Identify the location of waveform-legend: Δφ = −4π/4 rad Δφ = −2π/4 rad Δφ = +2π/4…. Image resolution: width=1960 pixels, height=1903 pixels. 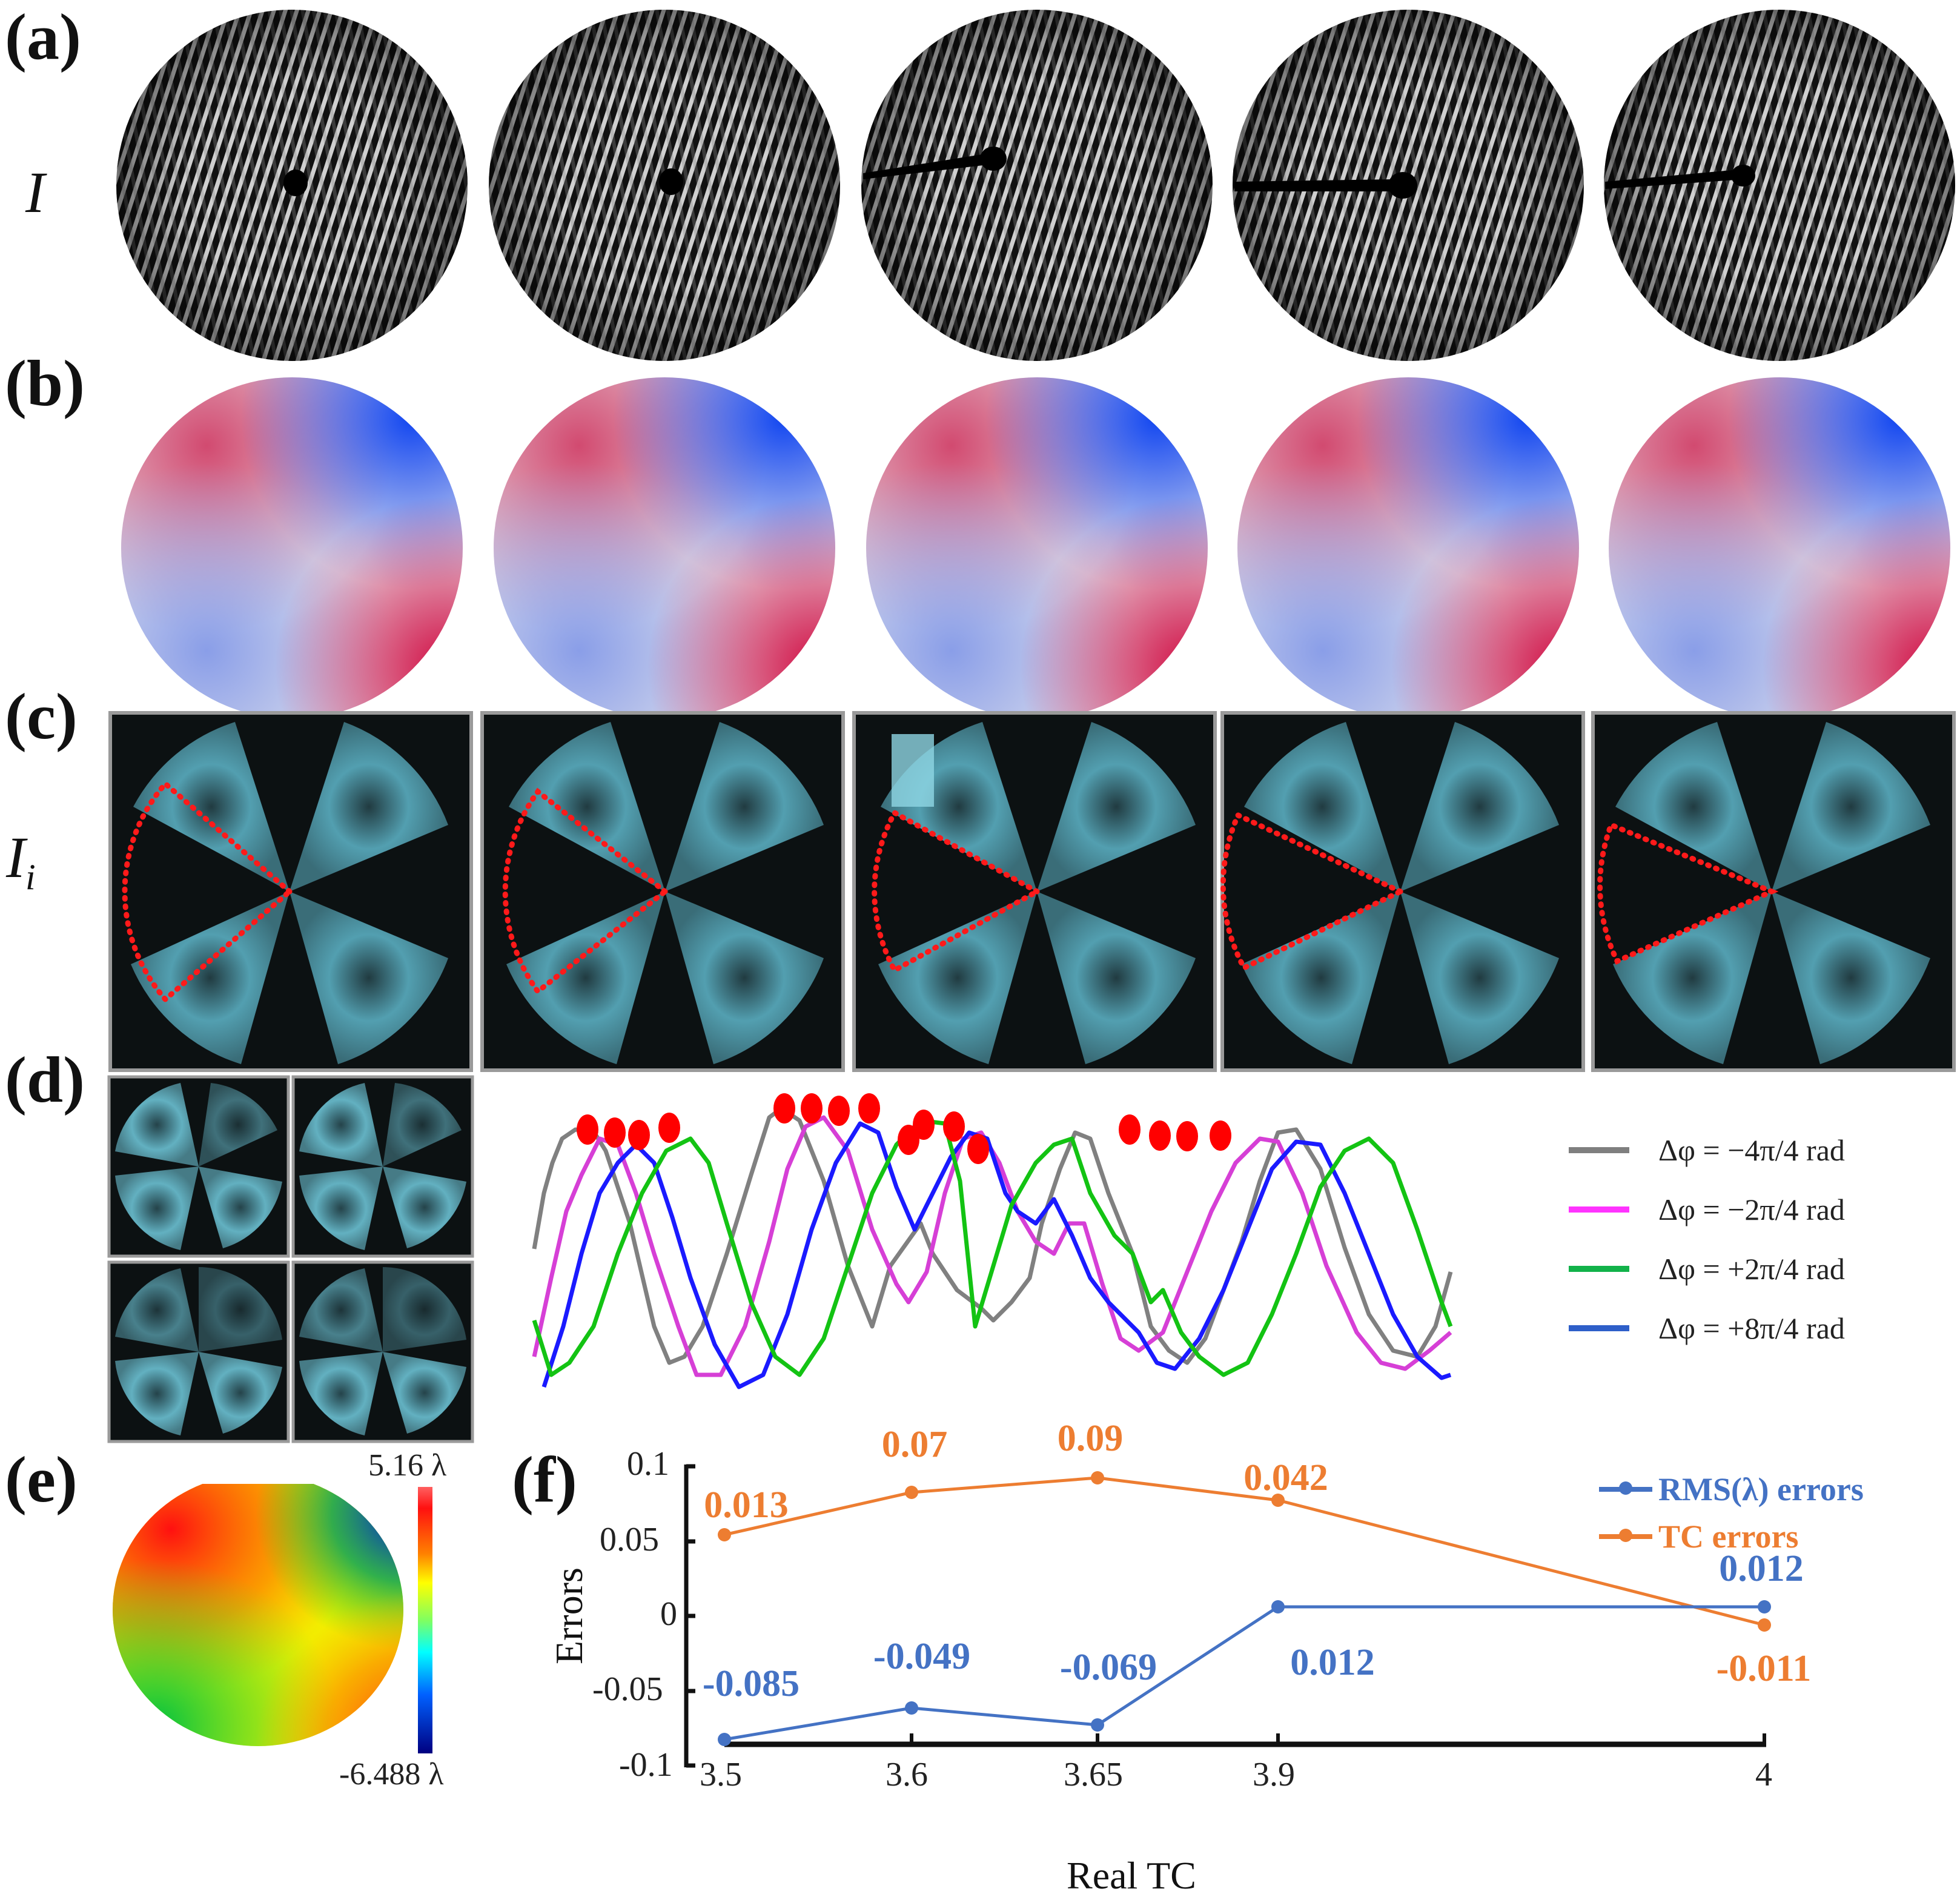
(1762, 1239).